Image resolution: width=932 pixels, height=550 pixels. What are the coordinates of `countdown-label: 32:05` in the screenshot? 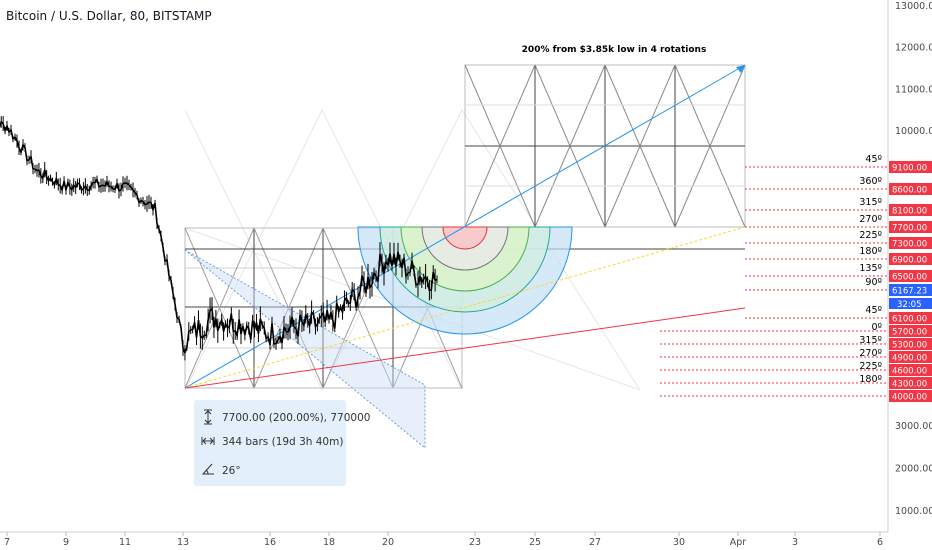 It's located at (909, 305).